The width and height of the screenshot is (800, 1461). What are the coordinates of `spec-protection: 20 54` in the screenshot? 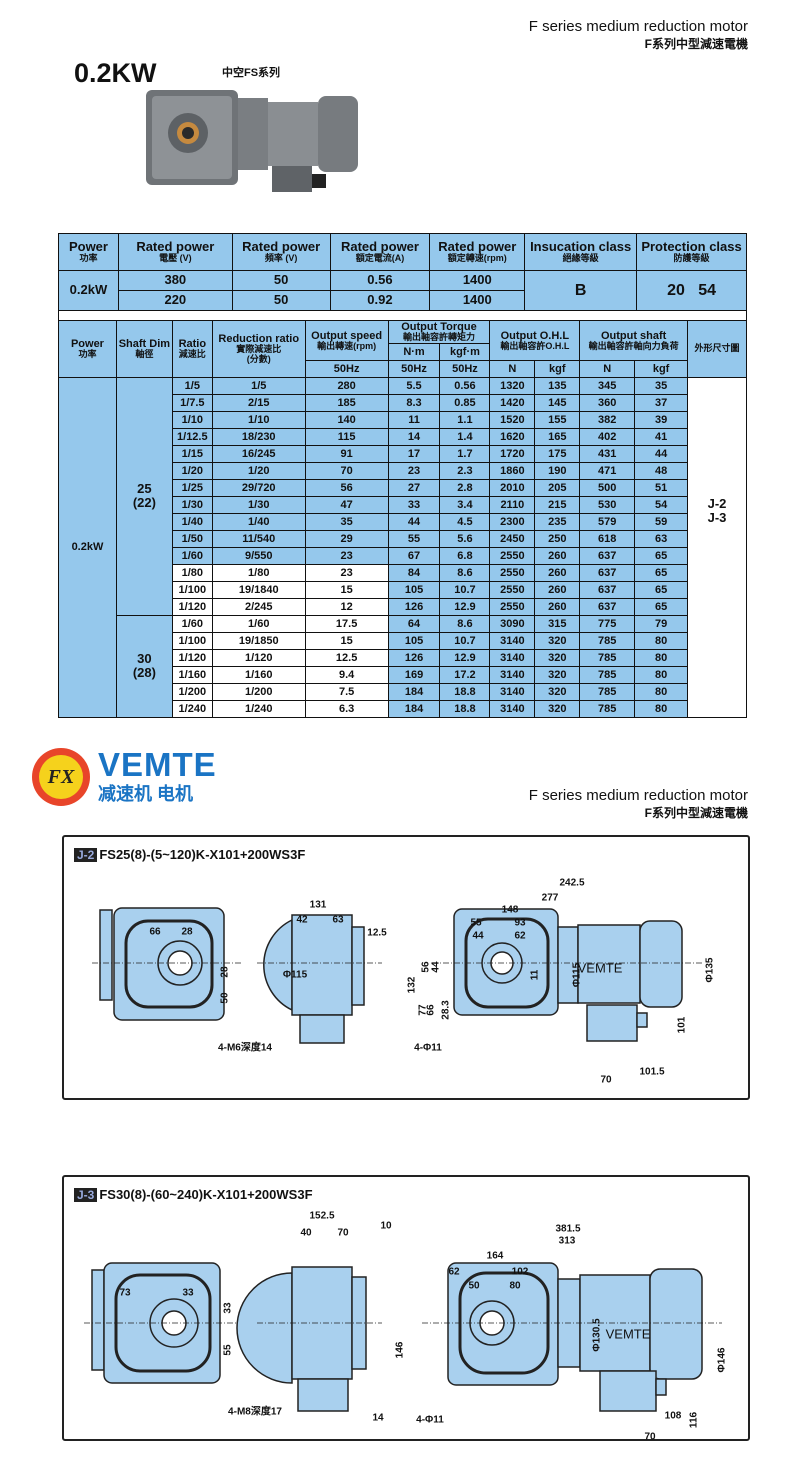 It's located at (691, 290).